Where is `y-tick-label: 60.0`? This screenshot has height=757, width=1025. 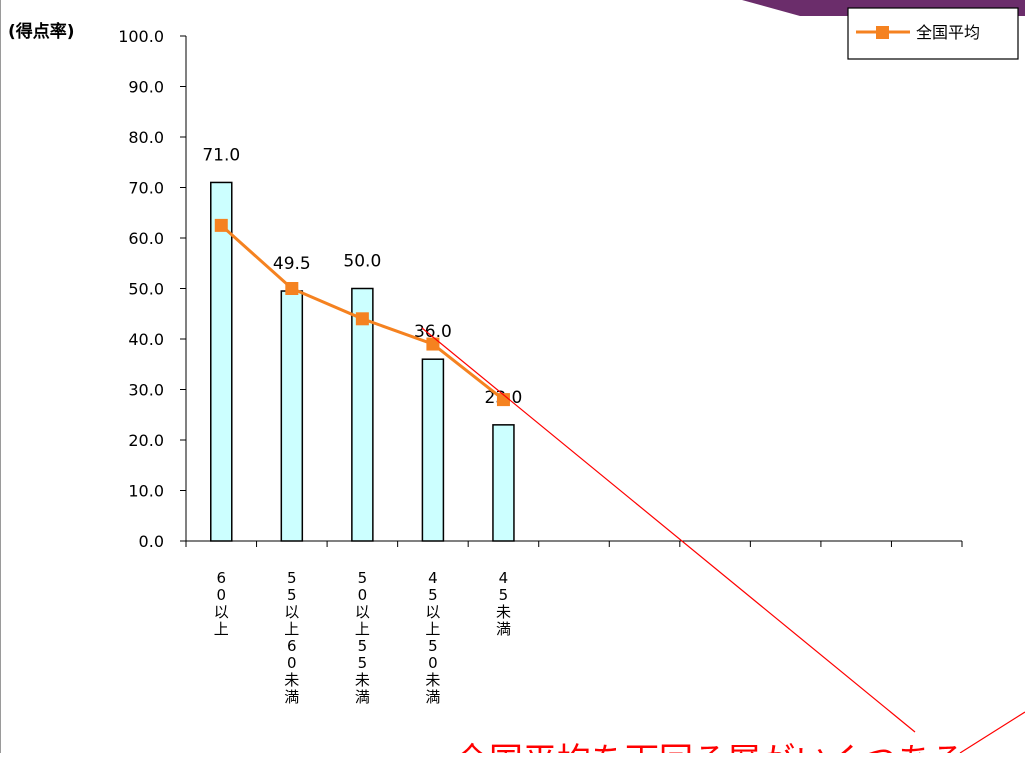 y-tick-label: 60.0 is located at coordinates (146, 238).